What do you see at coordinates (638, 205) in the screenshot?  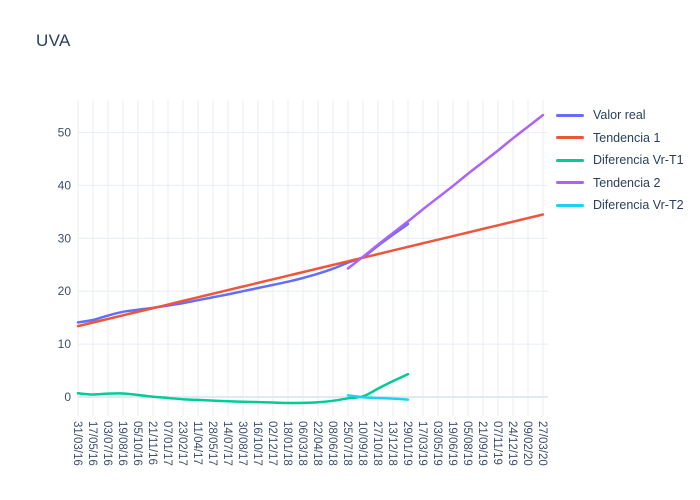 I see `legend-label: Diferencia Vr-T2` at bounding box center [638, 205].